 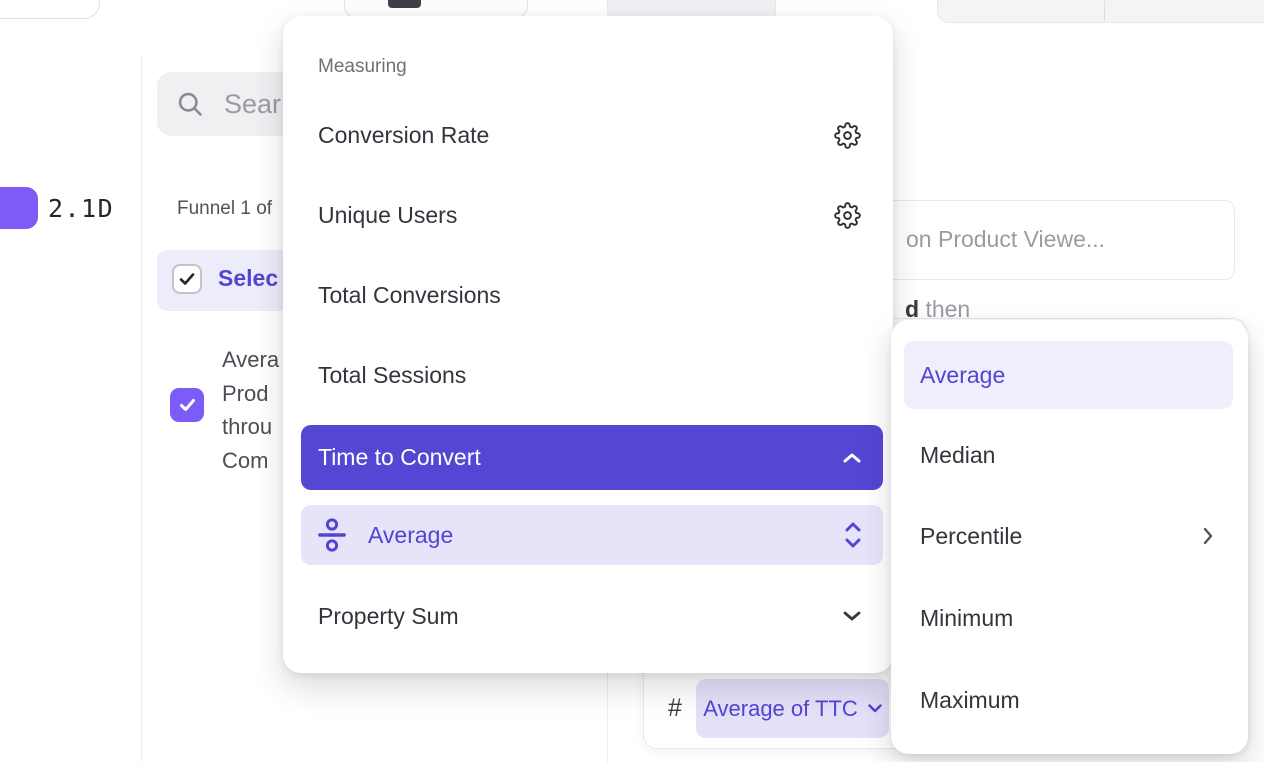 I want to click on menu-item-total-sessions: Total Sessions, so click(x=592, y=375).